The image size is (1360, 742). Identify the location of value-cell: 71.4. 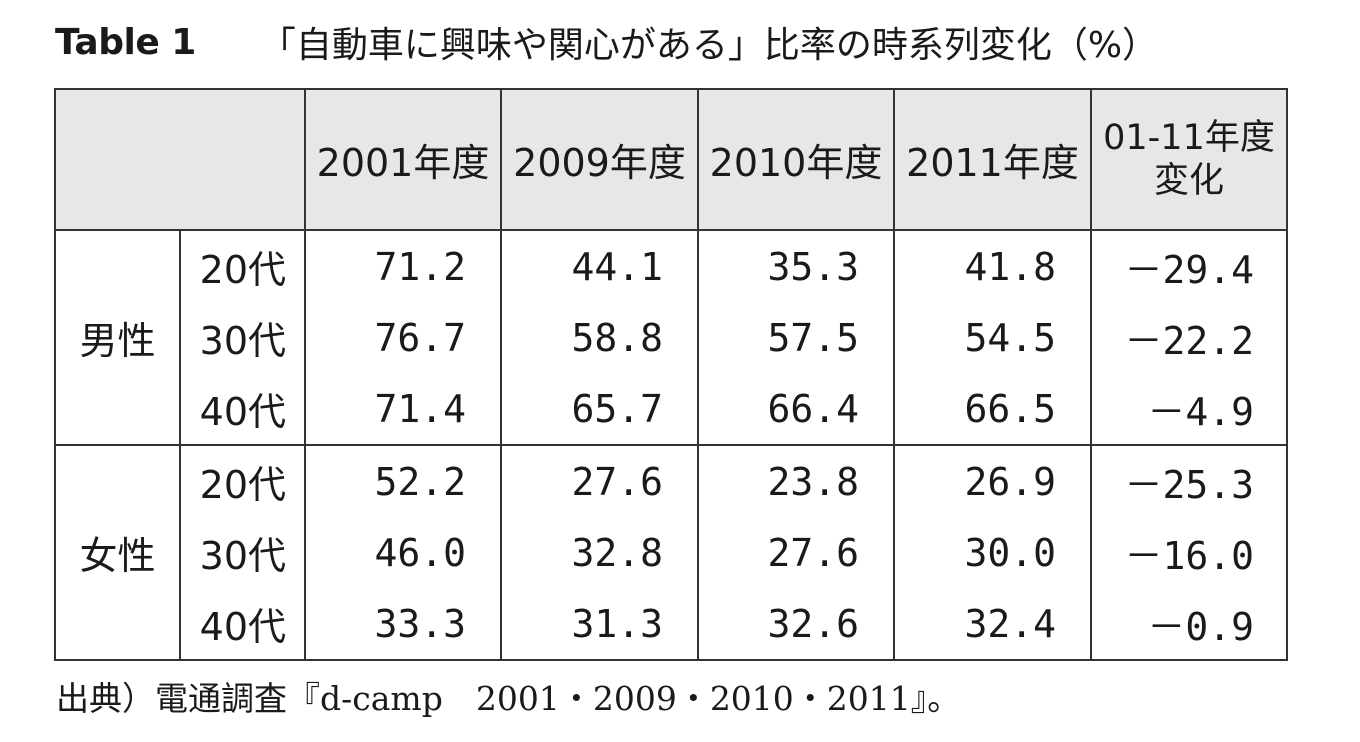
(403, 409).